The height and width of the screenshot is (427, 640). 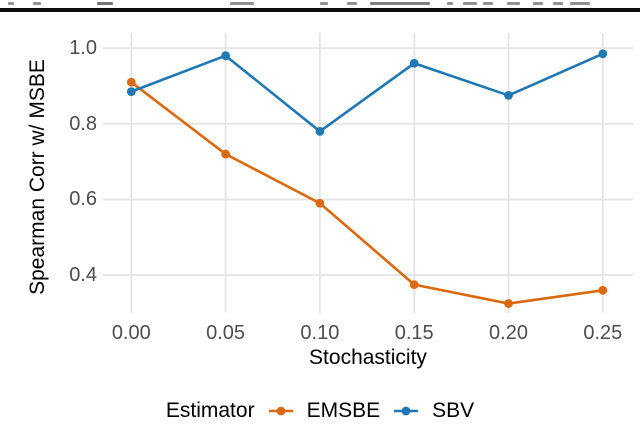 I want to click on y-tick-label: 1.0, so click(x=83, y=48).